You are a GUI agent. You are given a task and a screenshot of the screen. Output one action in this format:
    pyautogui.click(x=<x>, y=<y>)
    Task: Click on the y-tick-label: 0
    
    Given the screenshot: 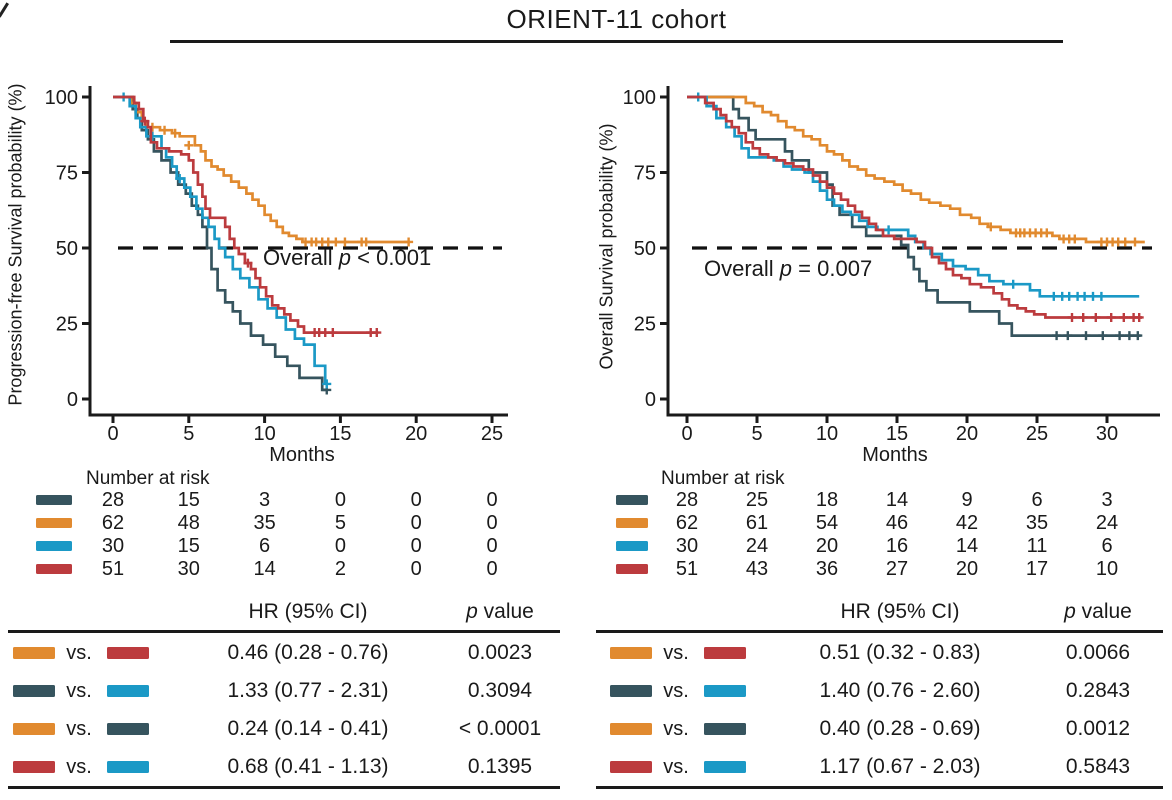 What is the action you would take?
    pyautogui.click(x=650, y=400)
    